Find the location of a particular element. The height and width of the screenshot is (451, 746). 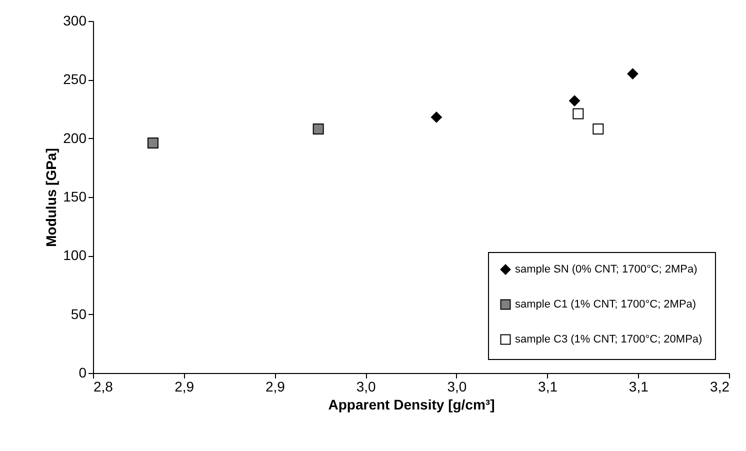

x-tick-label: 2,8 is located at coordinates (104, 386).